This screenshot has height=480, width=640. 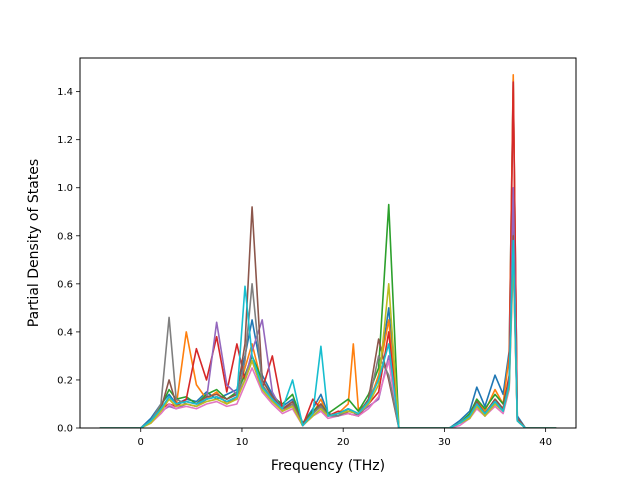 I want to click on y-tick-label: 1.0, so click(x=65, y=188).